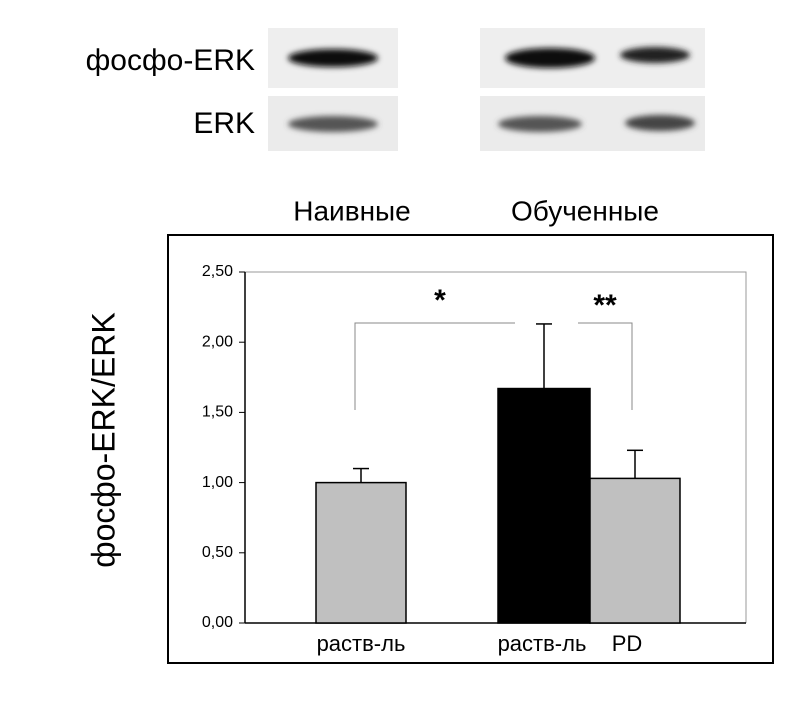 This screenshot has width=804, height=706. Describe the element at coordinates (217, 622) in the screenshot. I see `y-tick-label: 0,00` at that location.